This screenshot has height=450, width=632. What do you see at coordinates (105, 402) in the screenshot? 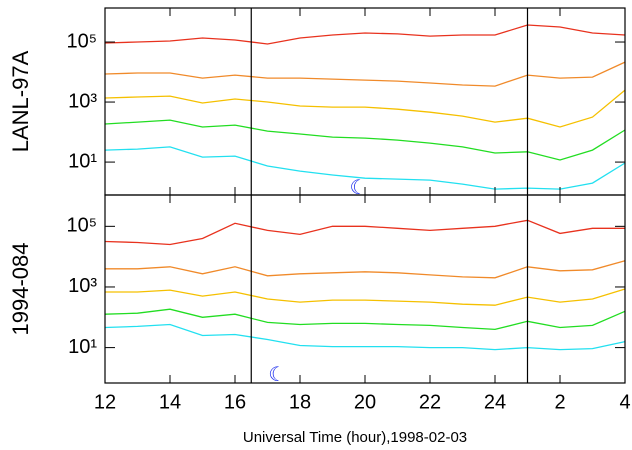
I see `x-tick-label: 12` at bounding box center [105, 402].